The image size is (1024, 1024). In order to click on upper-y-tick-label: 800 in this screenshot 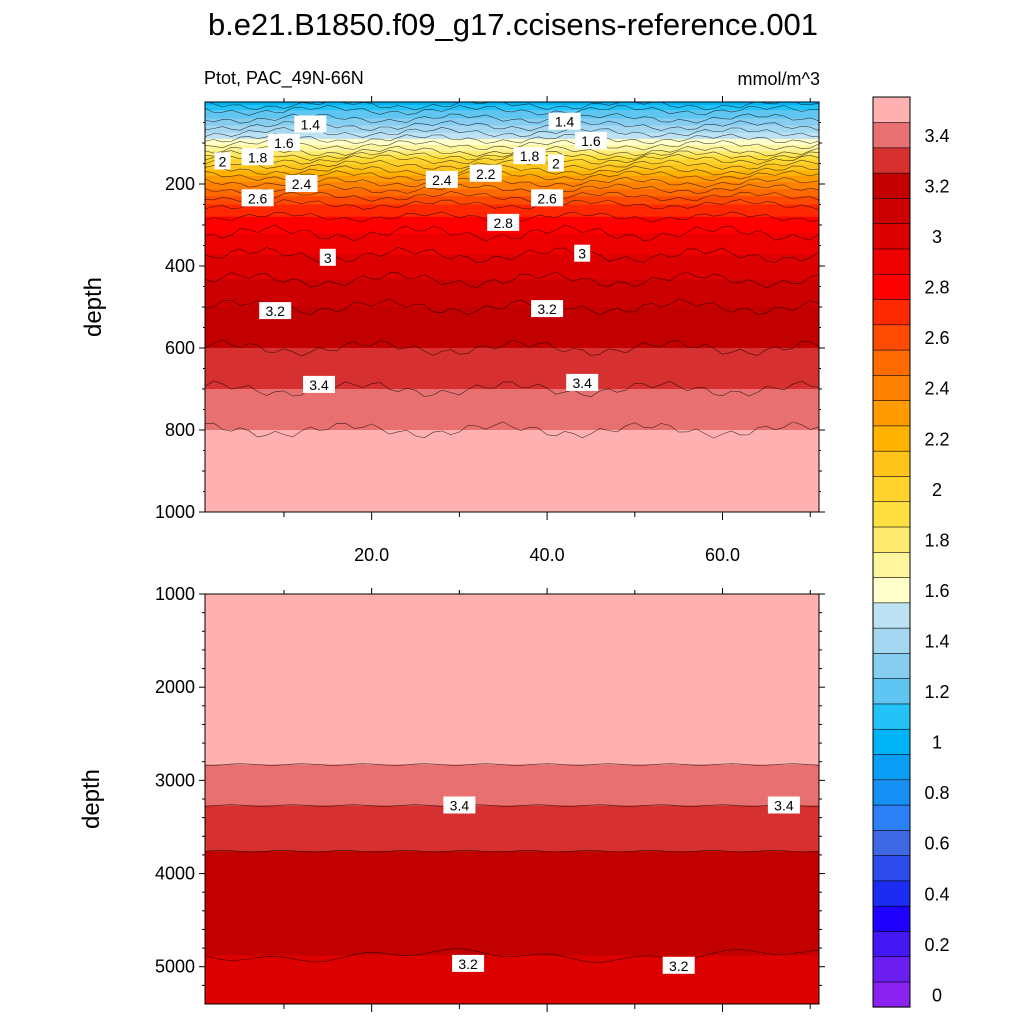, I will do `click(180, 430)`.